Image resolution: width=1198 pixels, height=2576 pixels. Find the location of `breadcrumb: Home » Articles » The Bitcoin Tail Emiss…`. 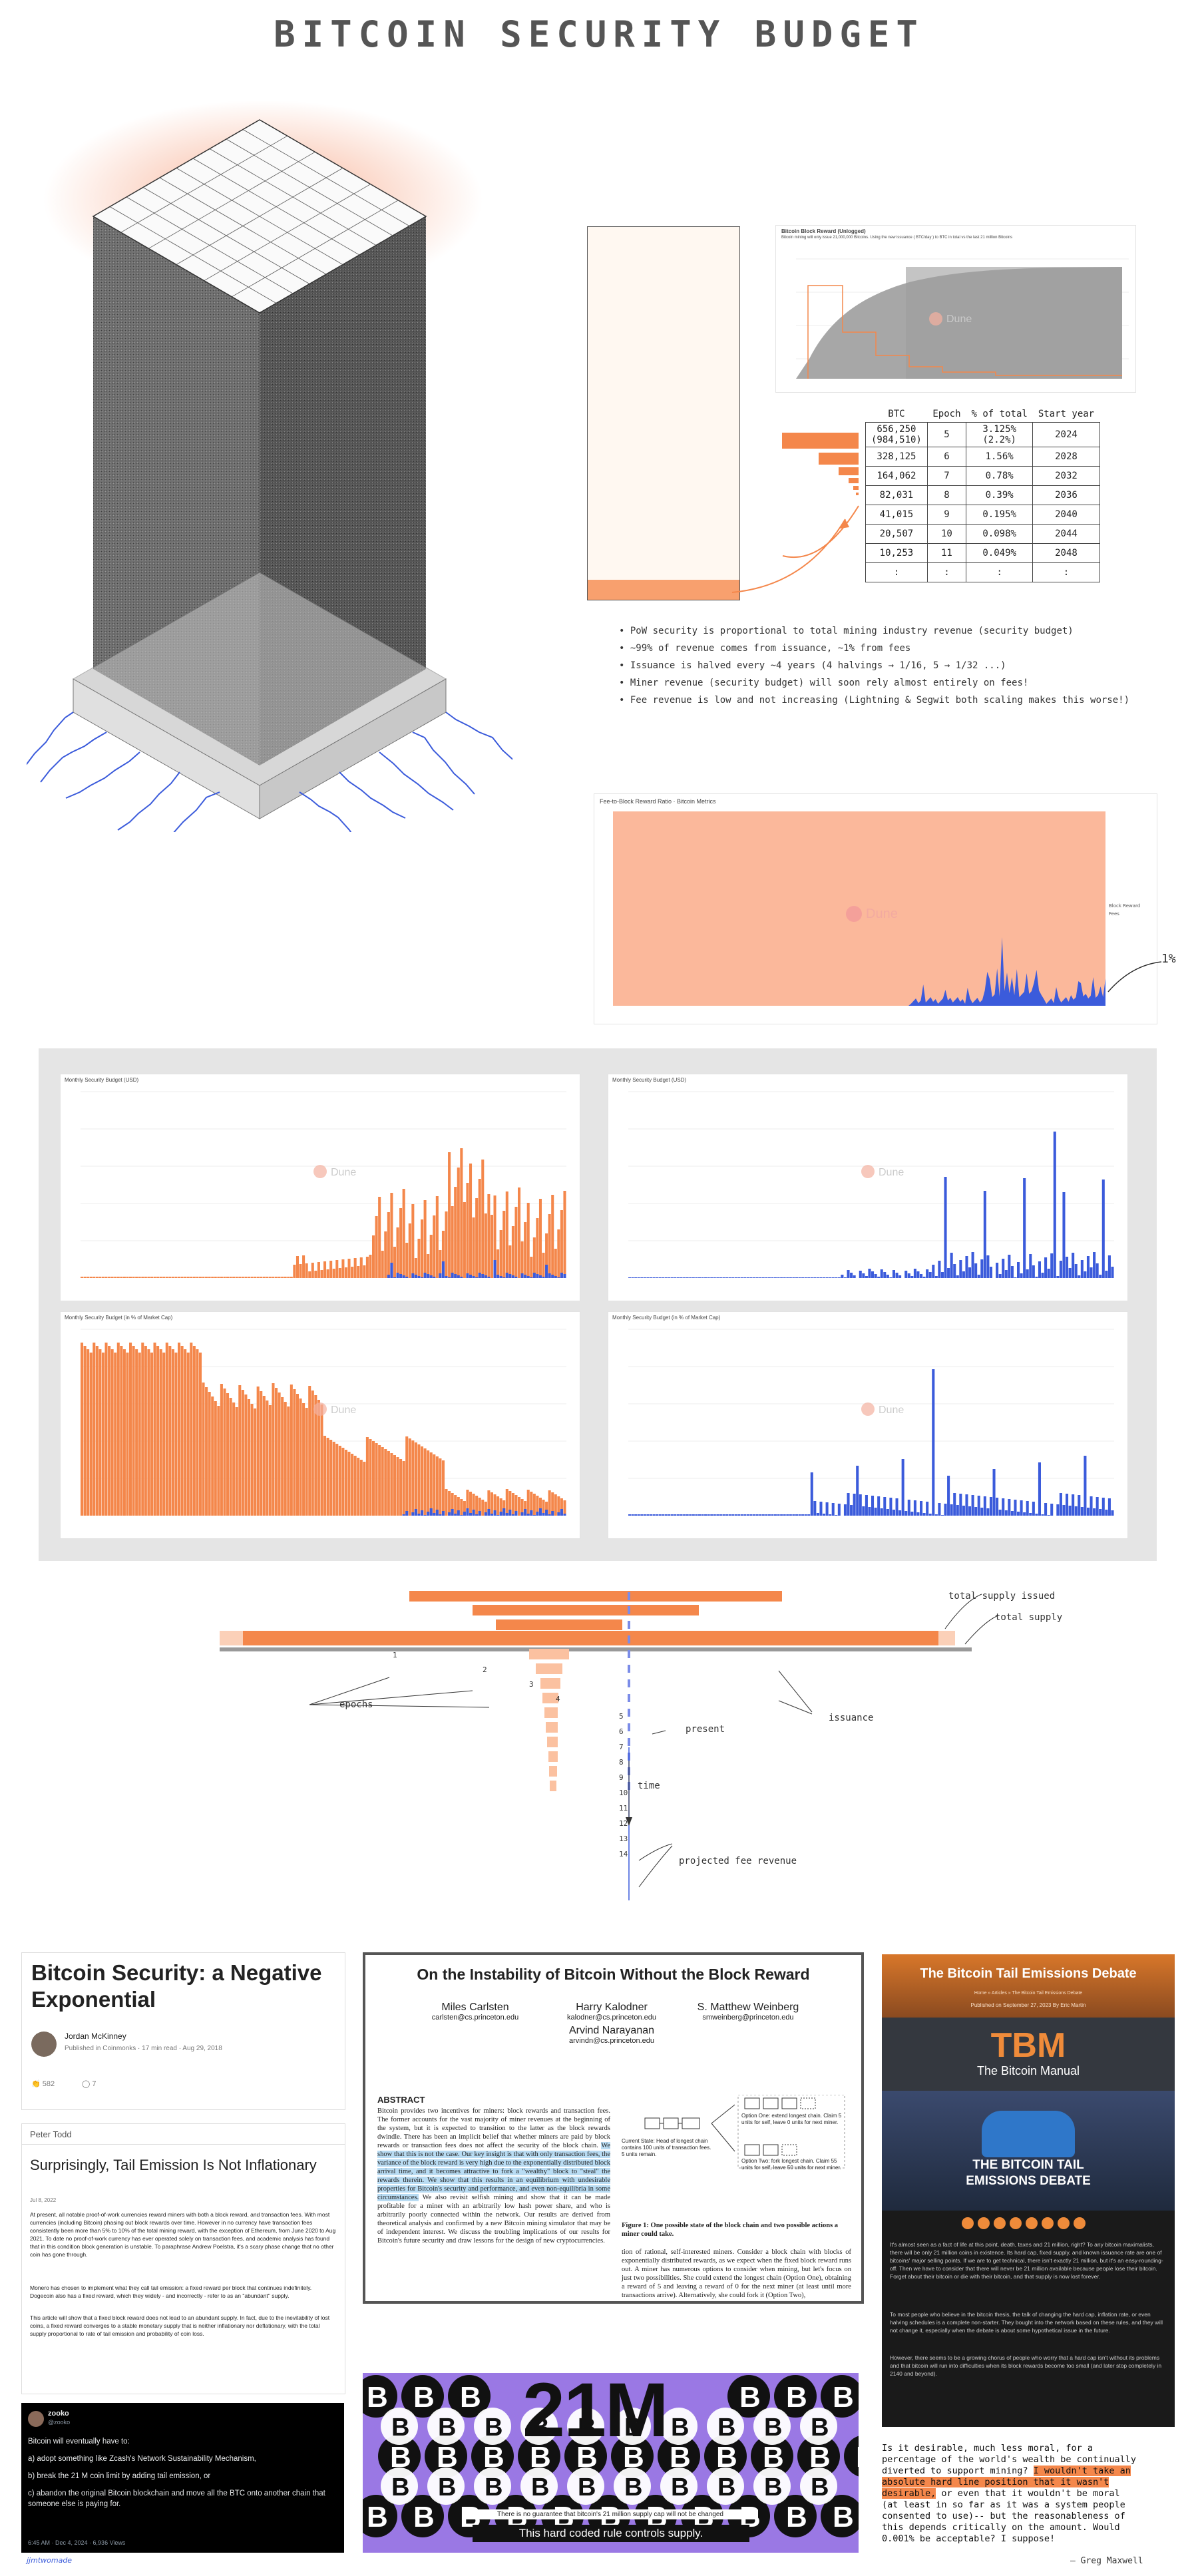

breadcrumb: Home » Articles » The Bitcoin Tail Emiss… is located at coordinates (1028, 1993).